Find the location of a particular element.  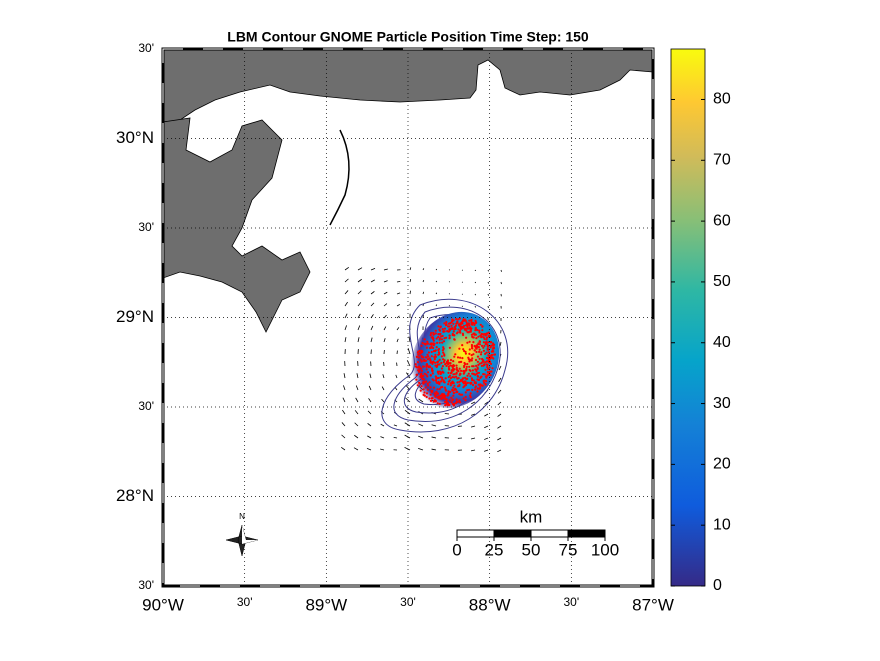

colorbar-tick-label: 80 is located at coordinates (722, 99).